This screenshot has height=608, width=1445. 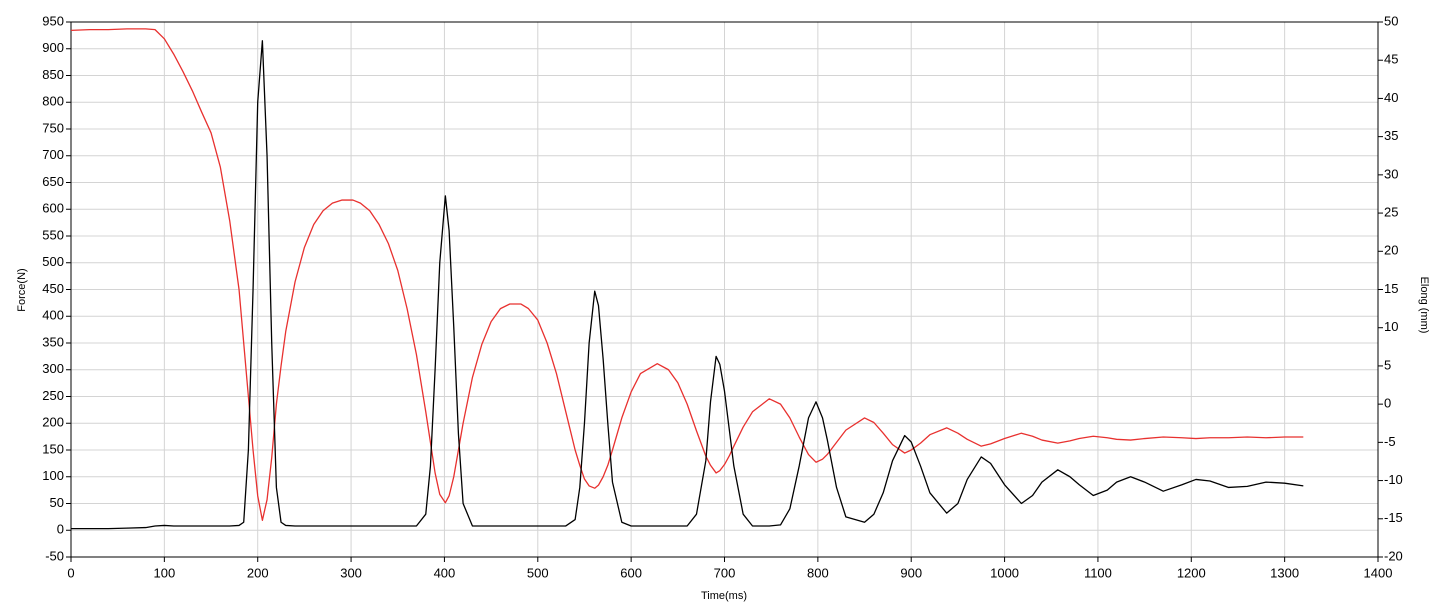 What do you see at coordinates (53, 101) in the screenshot?
I see `y-tick-label: 800` at bounding box center [53, 101].